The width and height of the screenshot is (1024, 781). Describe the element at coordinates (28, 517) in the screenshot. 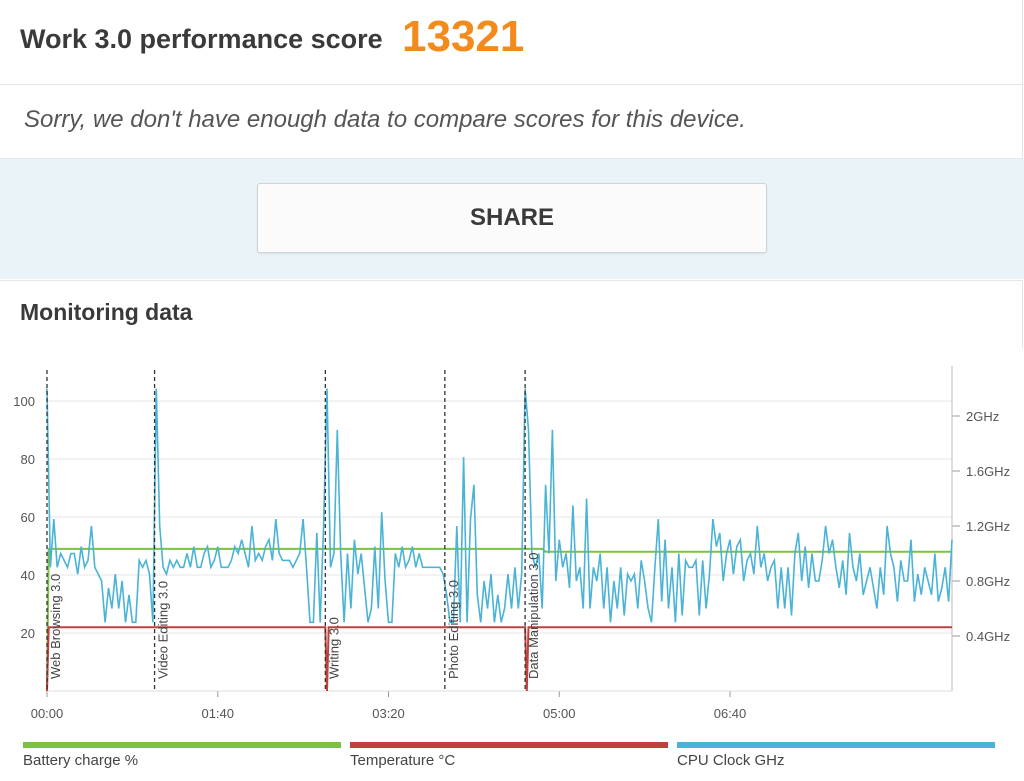

I see `y-left-tick-label: 60` at that location.